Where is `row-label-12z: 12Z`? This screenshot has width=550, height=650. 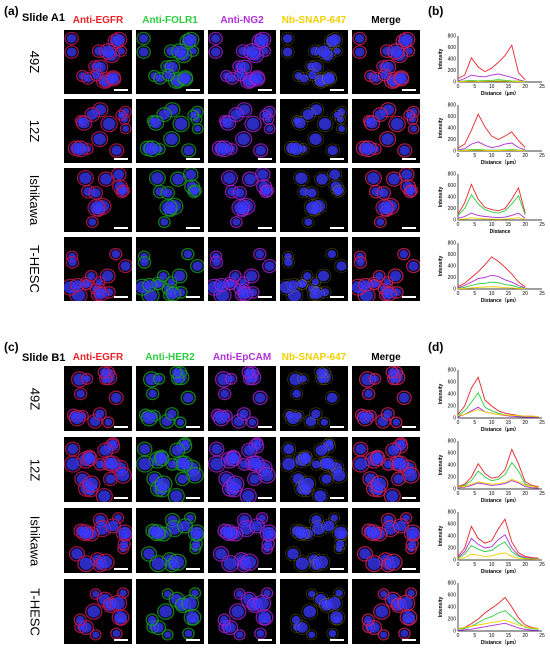 row-label-12z: 12Z is located at coordinates (34, 469).